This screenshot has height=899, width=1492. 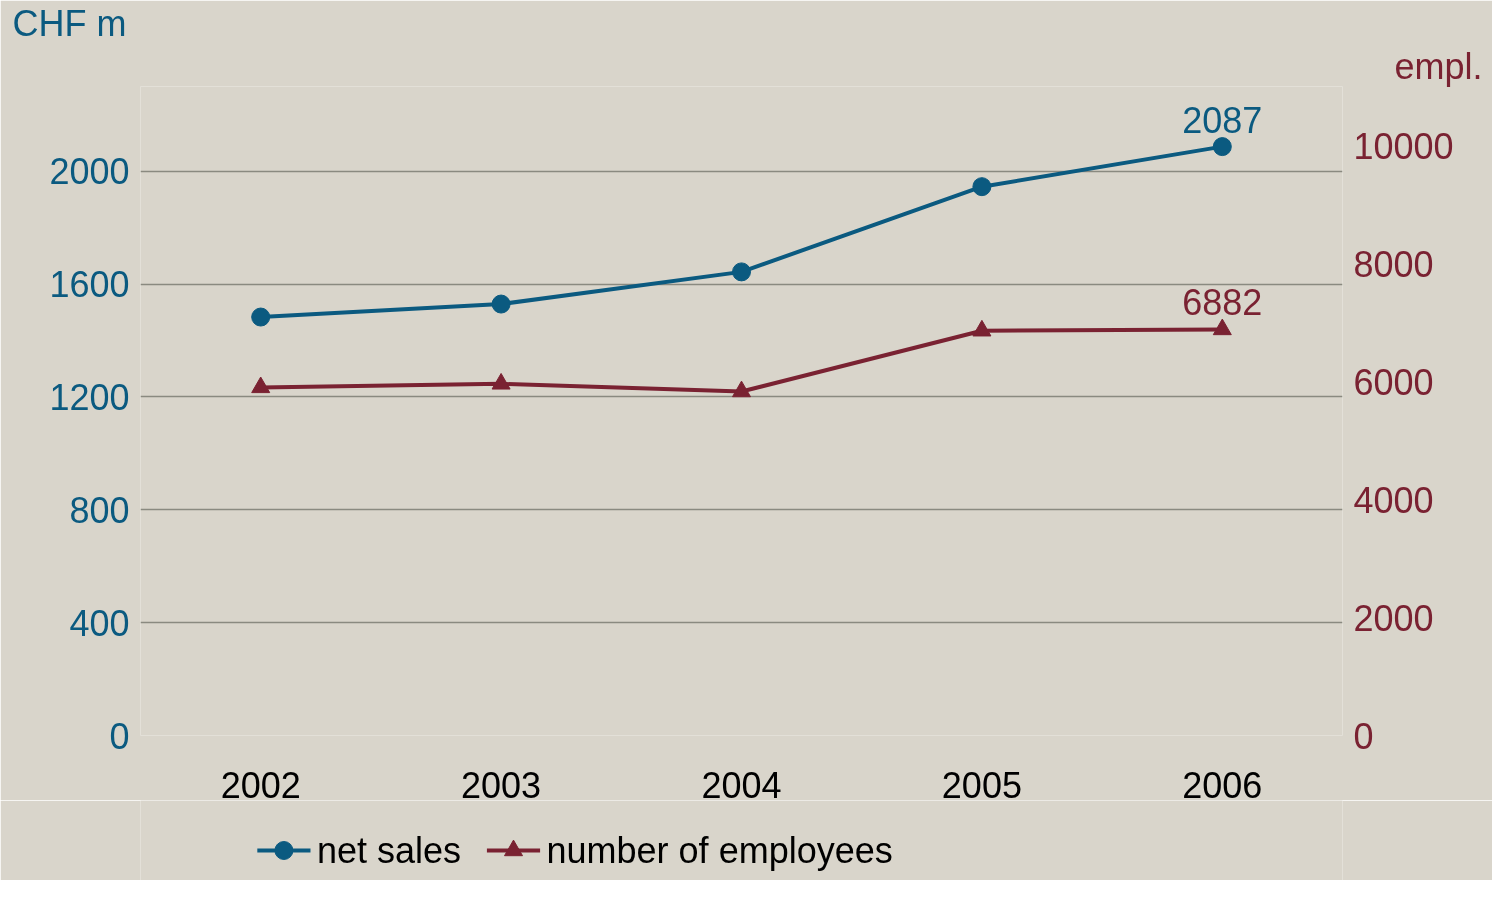 What do you see at coordinates (1222, 785) in the screenshot?
I see `x-tick-label: 2006` at bounding box center [1222, 785].